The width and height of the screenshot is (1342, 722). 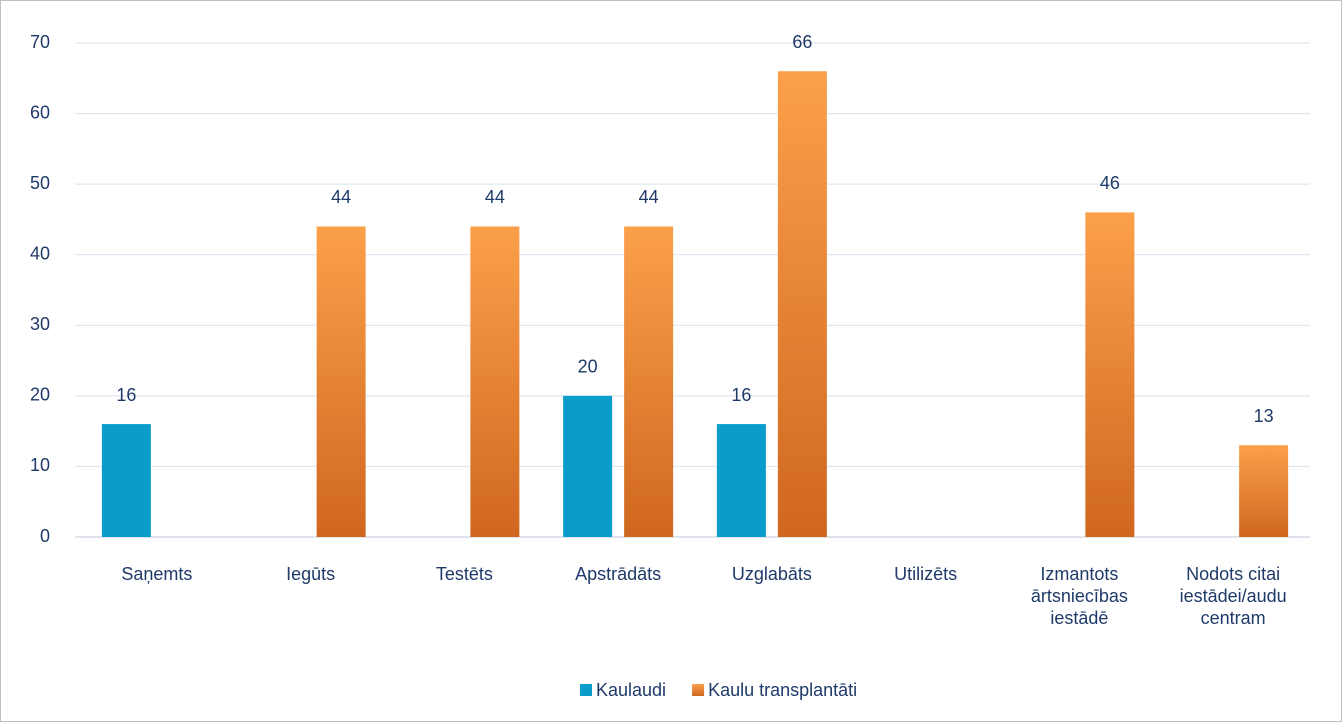 I want to click on legend-label: Kaulu transplantāti, so click(x=782, y=690).